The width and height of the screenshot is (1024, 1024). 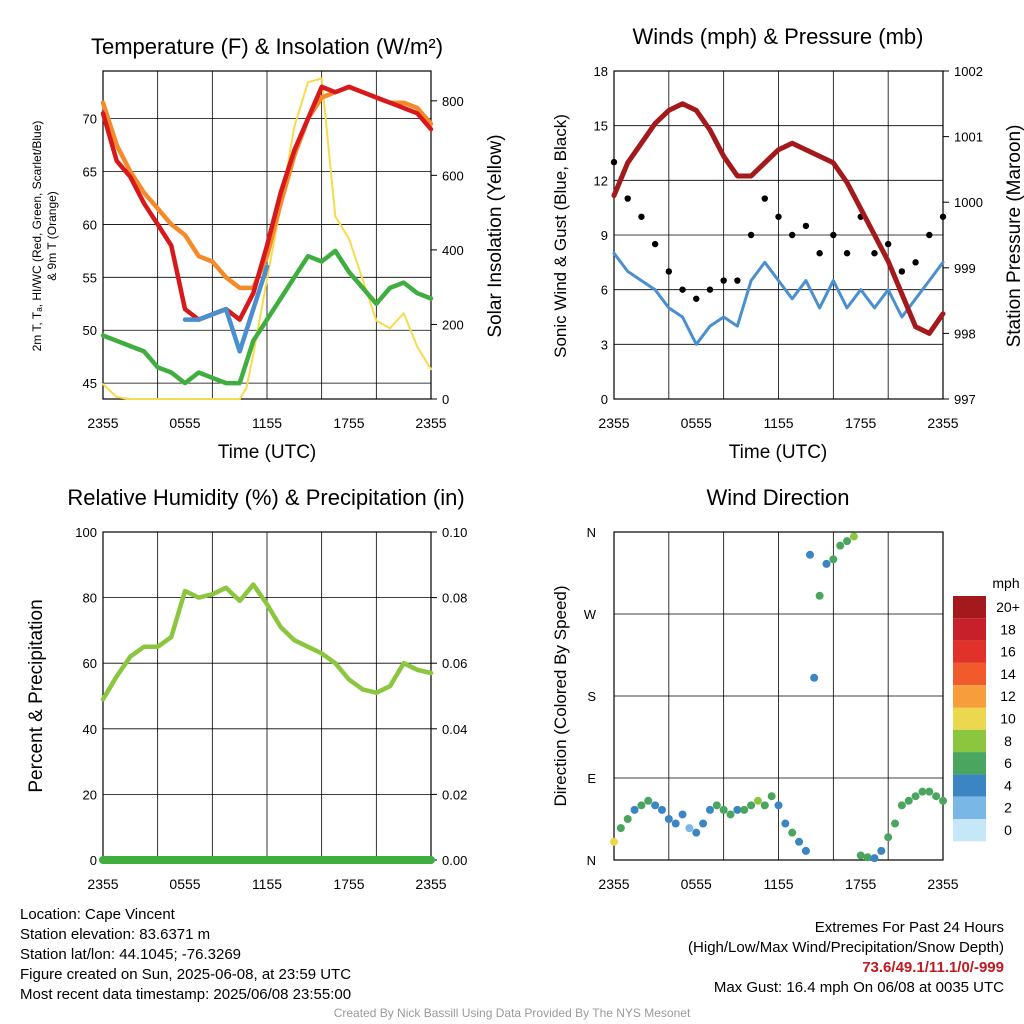 What do you see at coordinates (591, 696) in the screenshot?
I see `dir-ytick-label: S` at bounding box center [591, 696].